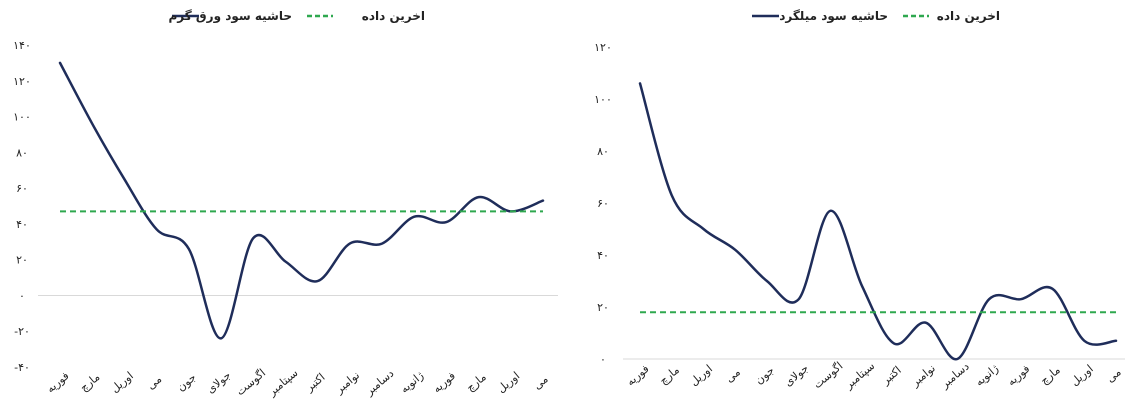 Image resolution: width=1138 pixels, height=407 pixels. I want to click on legend-label-margin: حاشیه سود ورق گرم, so click(230, 16).